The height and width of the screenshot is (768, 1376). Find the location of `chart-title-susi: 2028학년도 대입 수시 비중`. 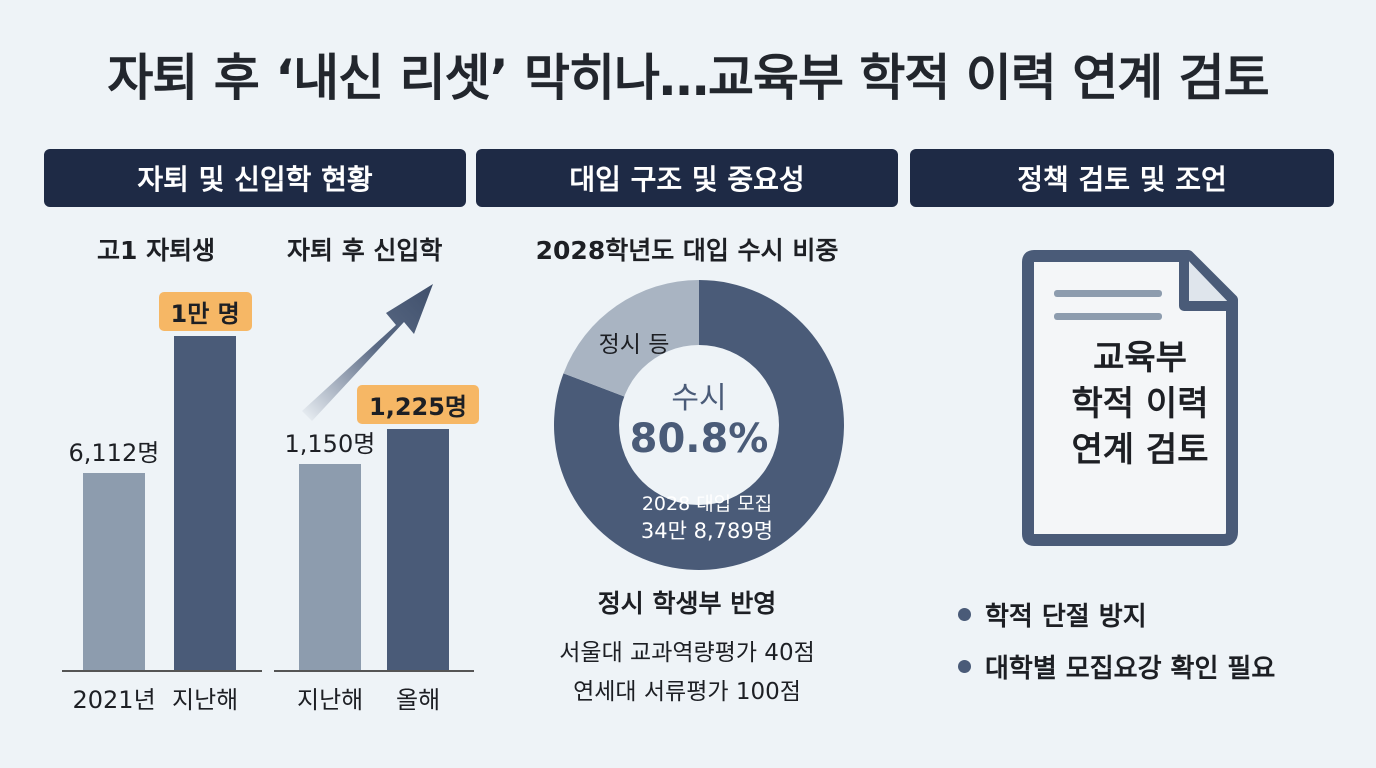

chart-title-susi: 2028학년도 대입 수시 비중 is located at coordinates (687, 250).